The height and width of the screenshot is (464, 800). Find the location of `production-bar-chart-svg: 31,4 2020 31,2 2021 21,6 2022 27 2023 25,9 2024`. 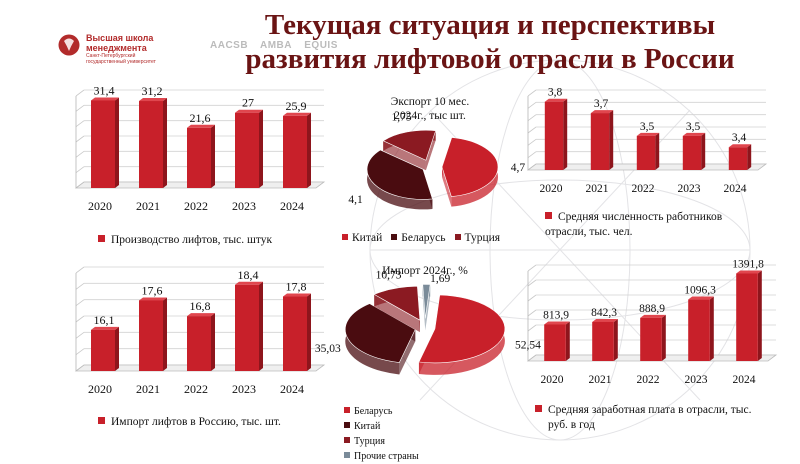

production-bar-chart-svg: 31,4 2020 31,2 2021 21,6 2022 27 2023 25,9 2024 is located at coordinates (200, 148).